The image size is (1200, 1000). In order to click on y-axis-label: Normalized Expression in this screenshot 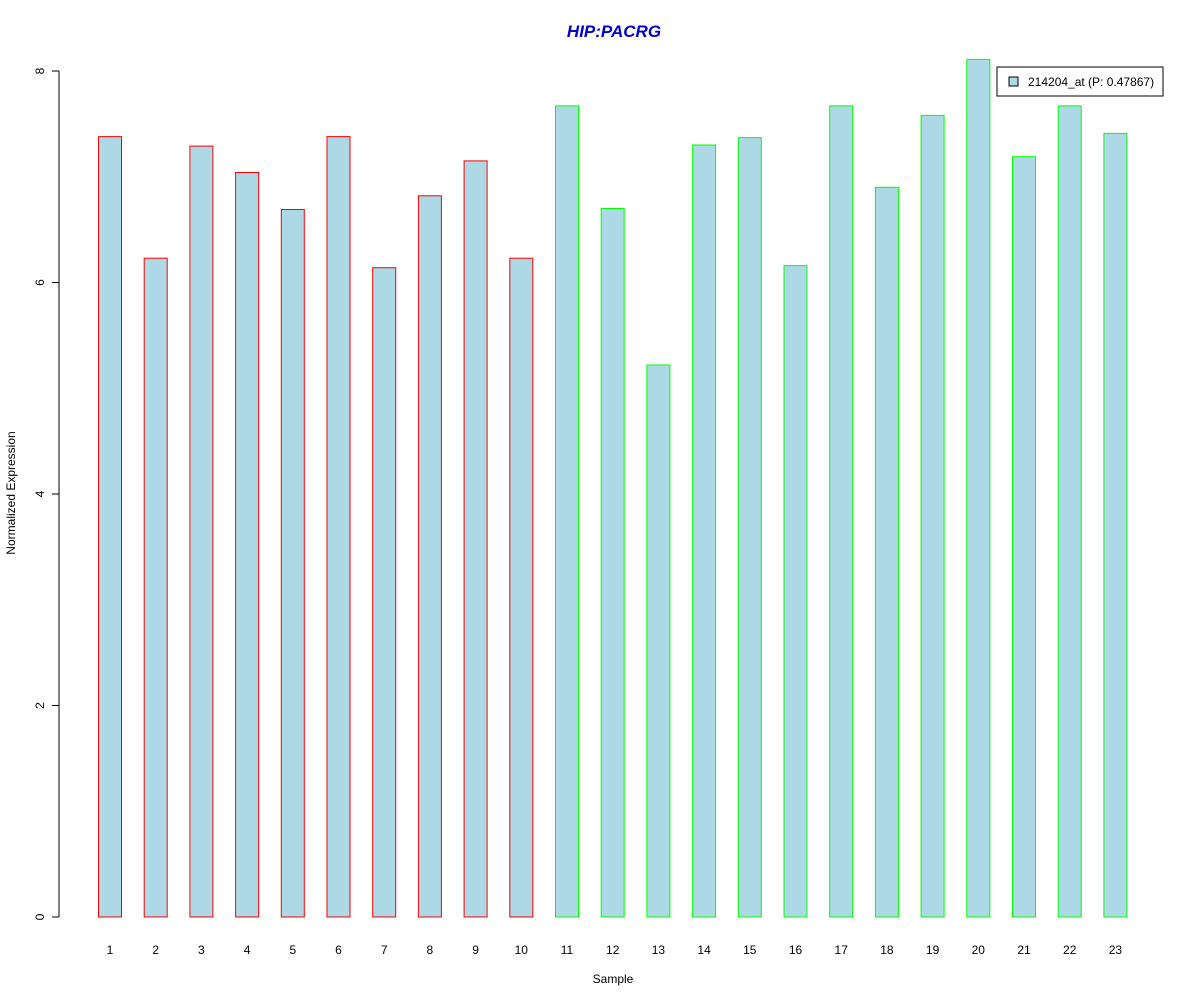, I will do `click(11, 492)`.